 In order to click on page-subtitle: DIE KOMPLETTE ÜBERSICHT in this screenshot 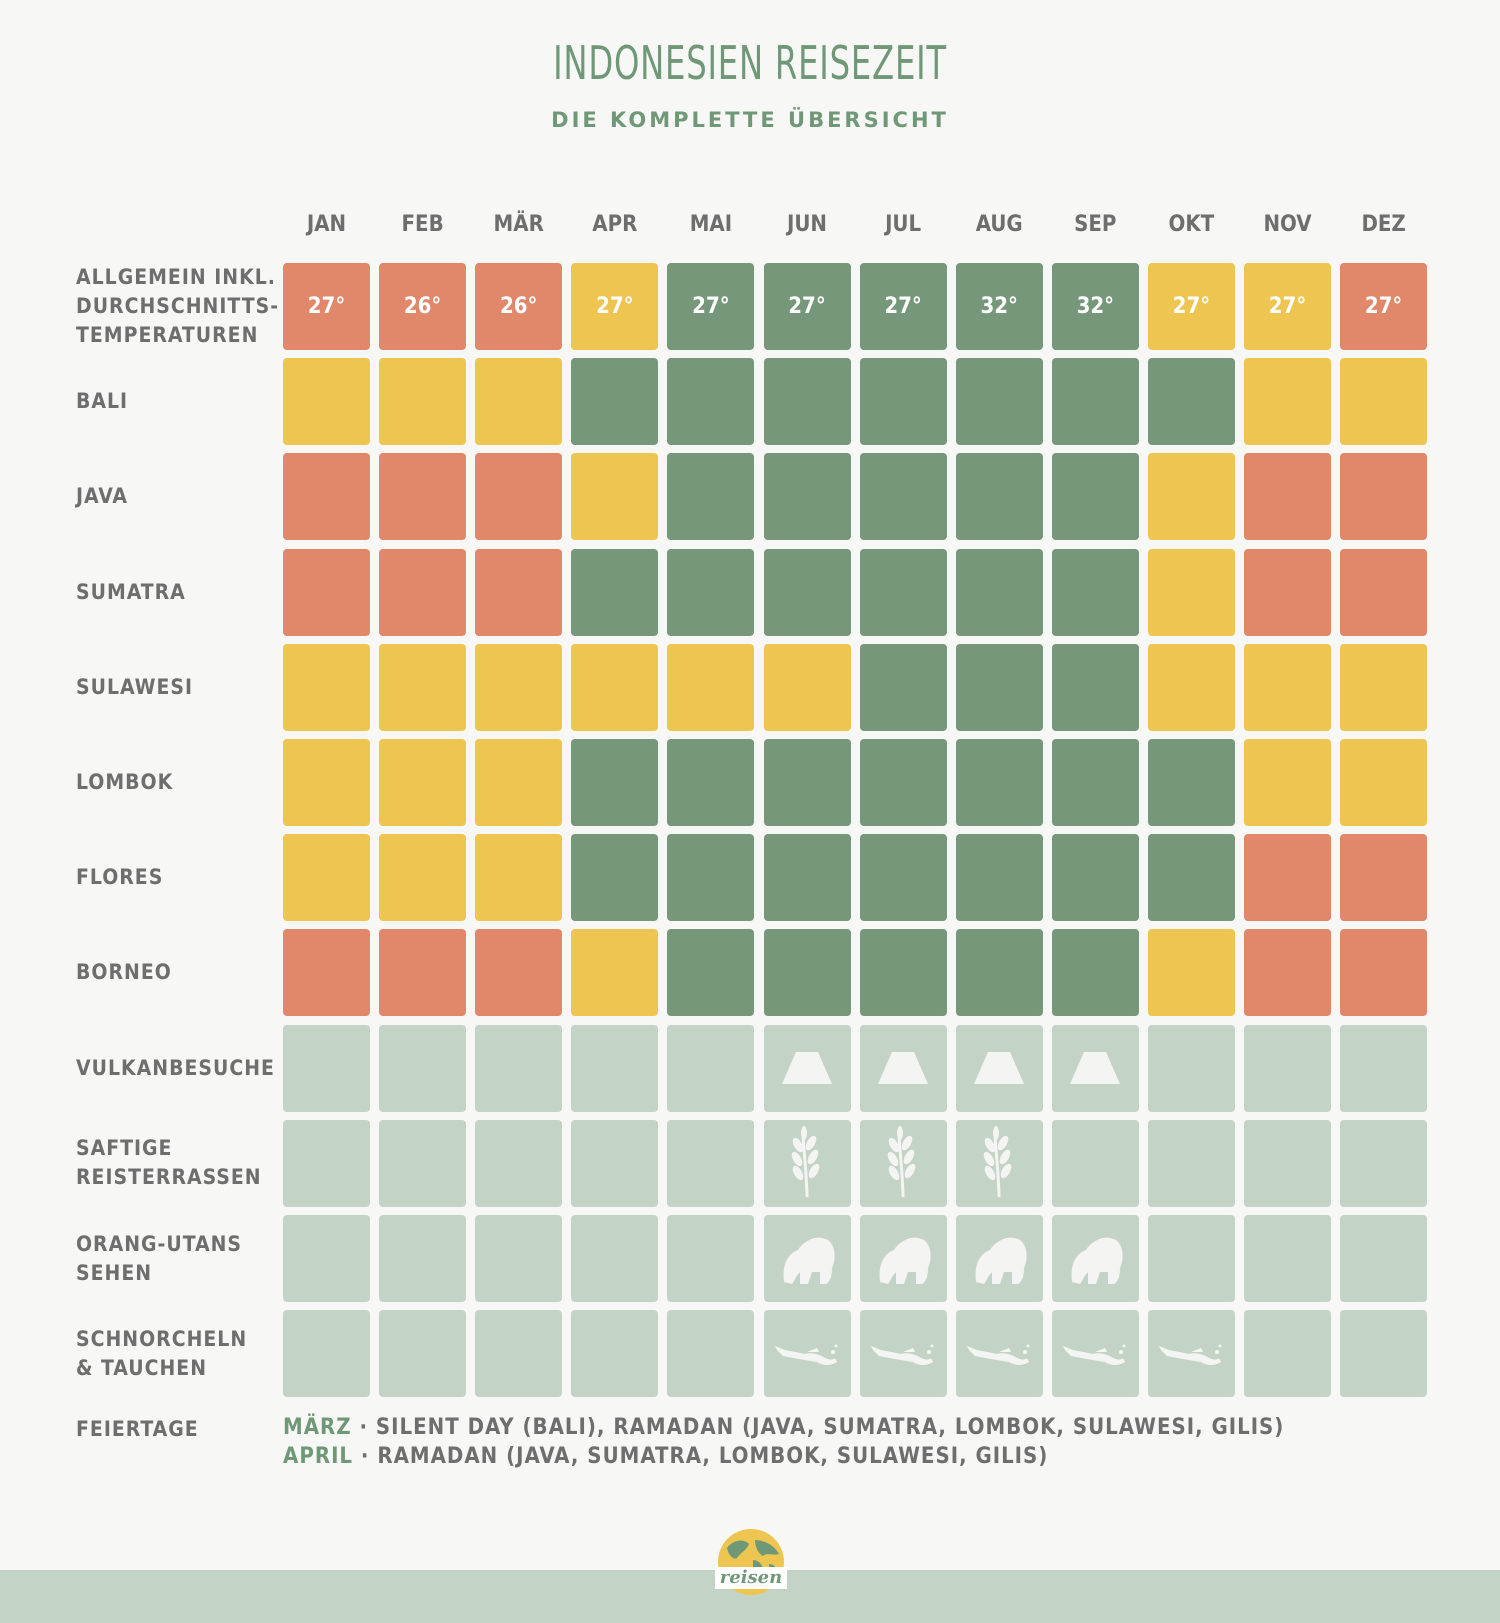, I will do `click(750, 120)`.